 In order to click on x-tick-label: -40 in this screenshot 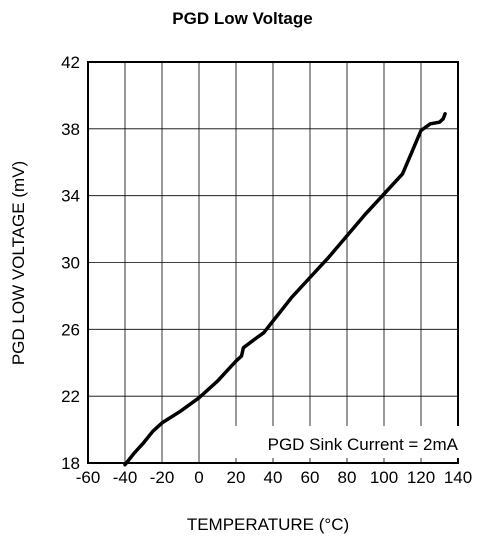, I will do `click(125, 477)`.